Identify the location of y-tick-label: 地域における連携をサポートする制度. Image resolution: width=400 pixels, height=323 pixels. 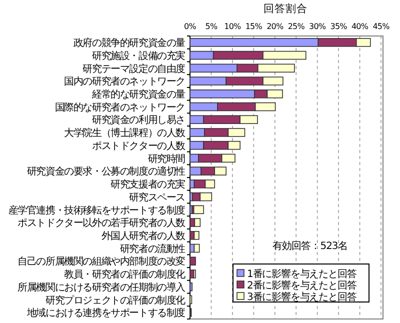
(106, 313).